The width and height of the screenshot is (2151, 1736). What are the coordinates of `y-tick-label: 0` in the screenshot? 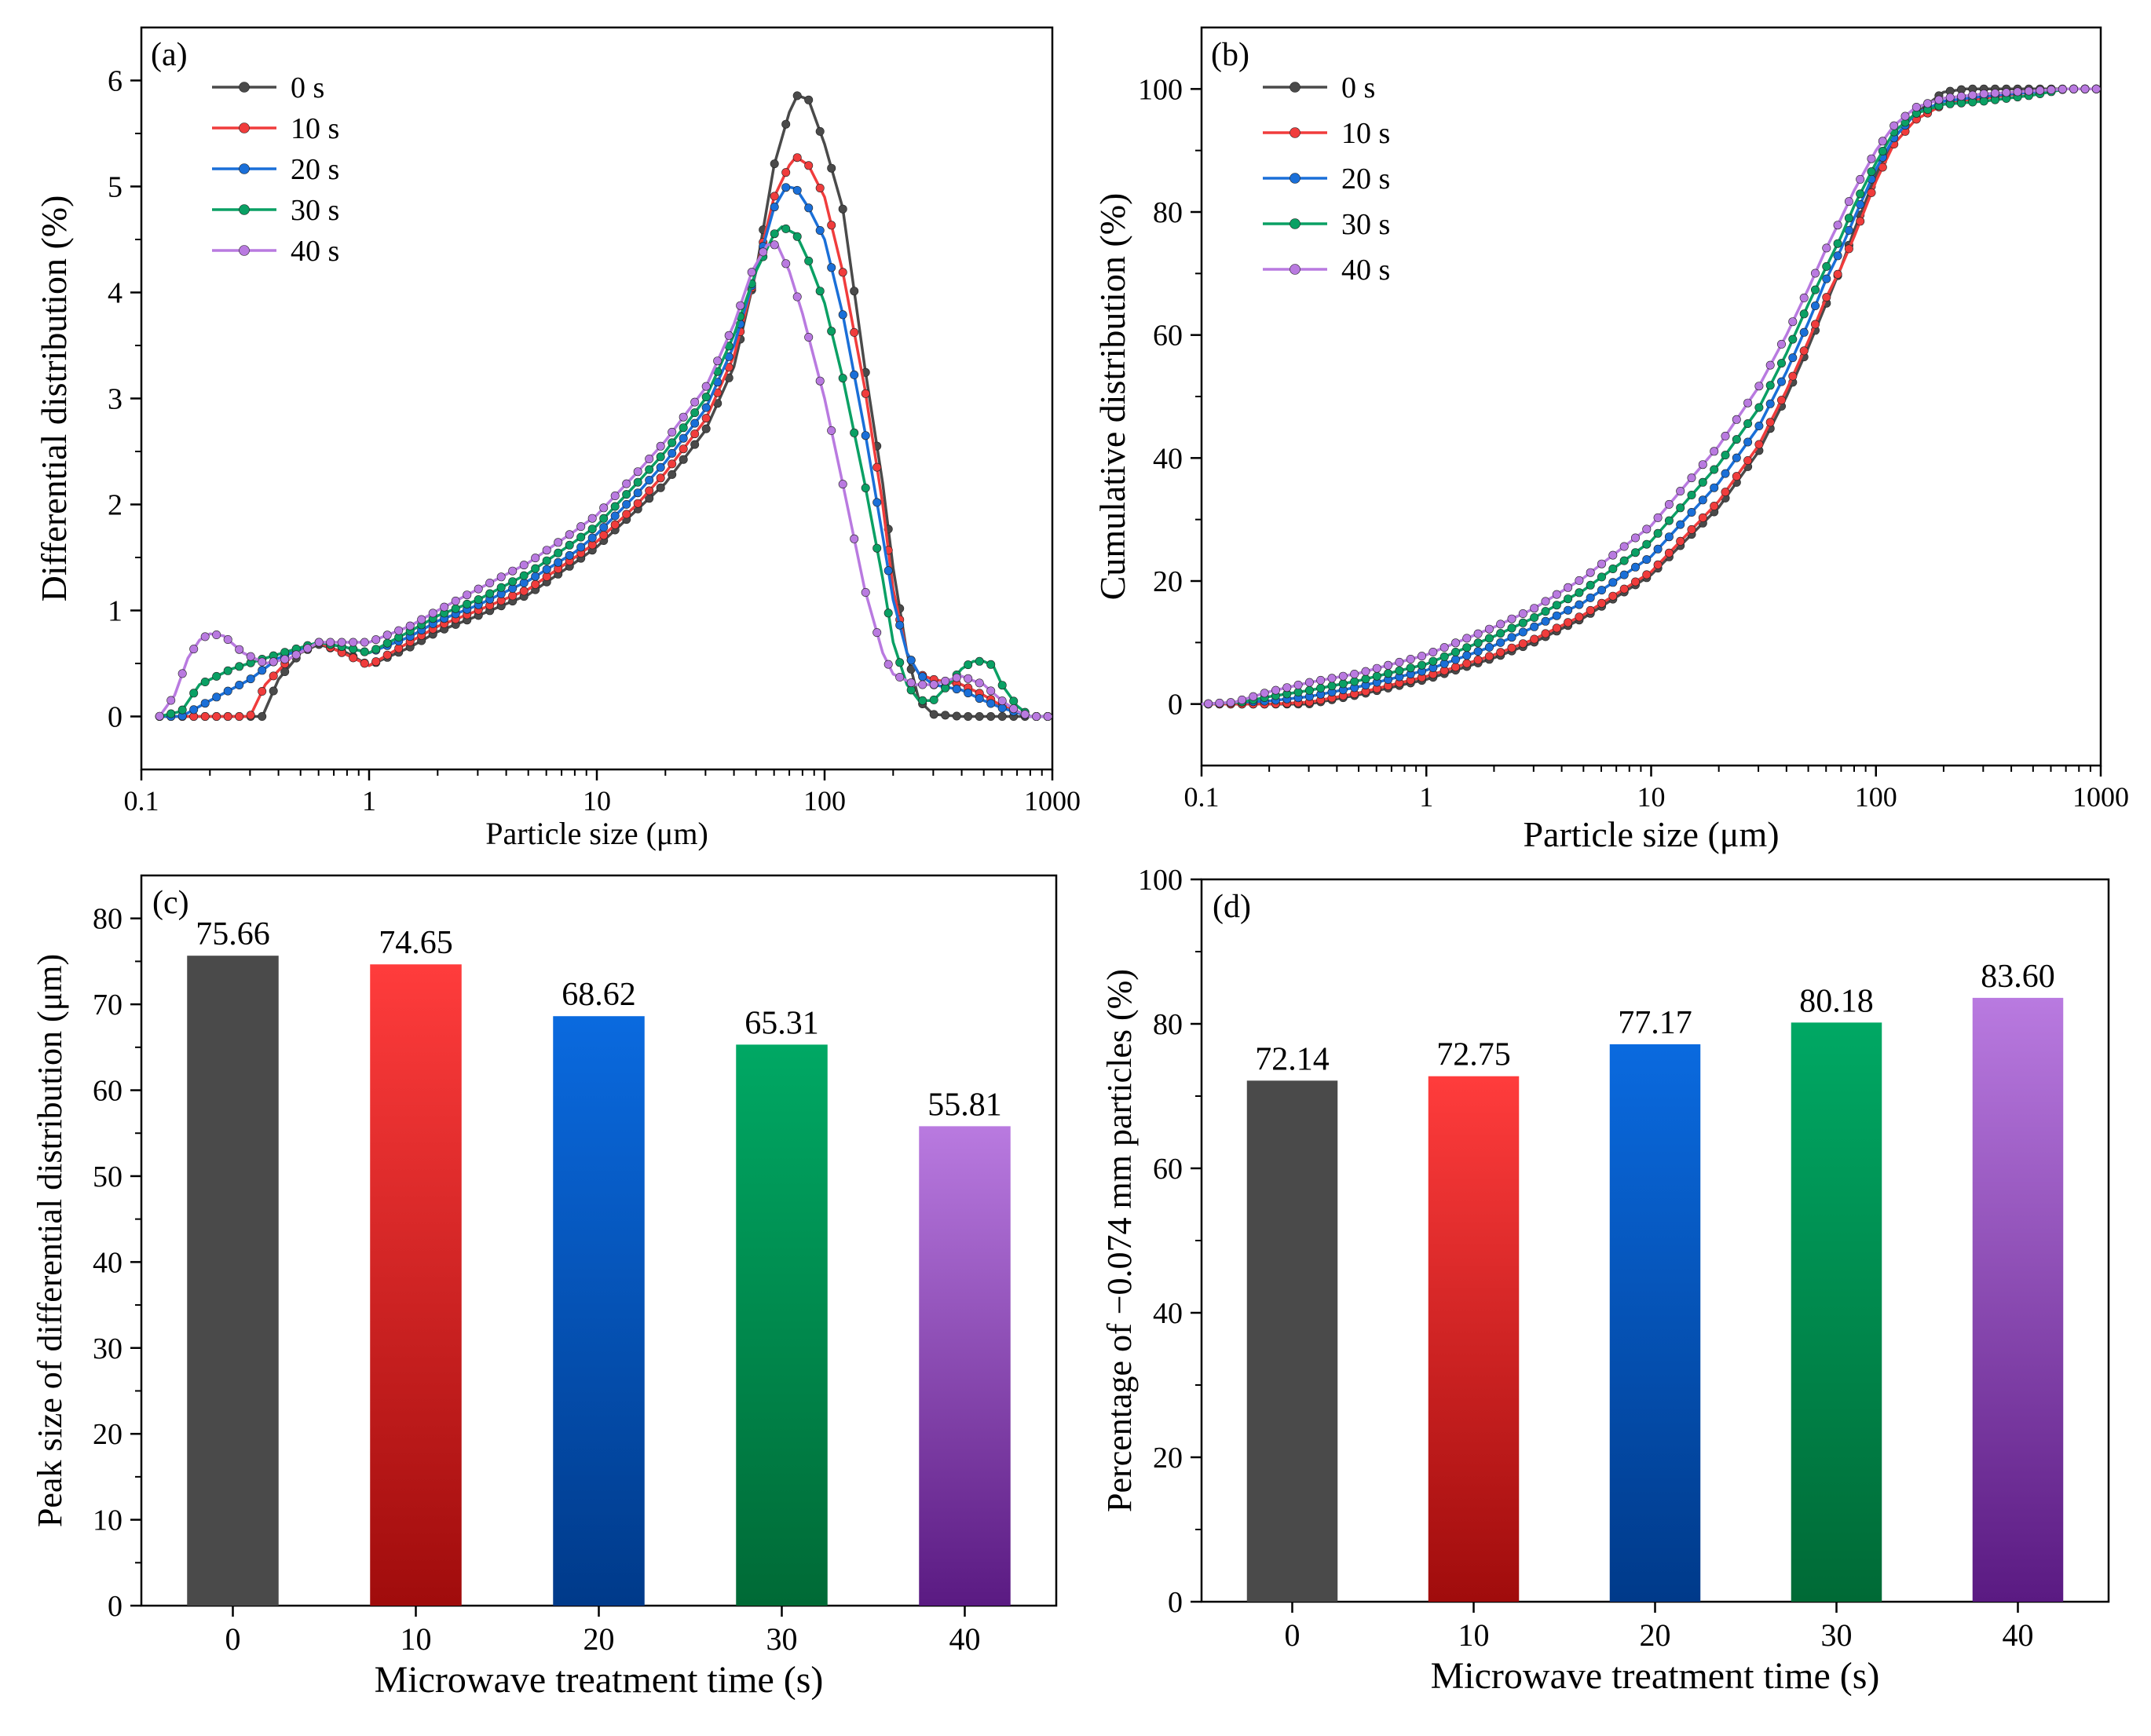 It's located at (116, 717).